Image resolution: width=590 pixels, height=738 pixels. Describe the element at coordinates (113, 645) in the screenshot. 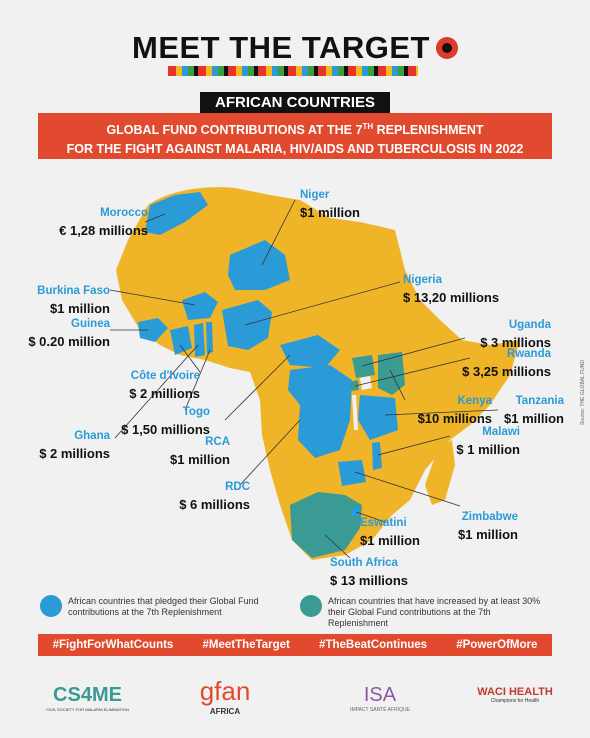

I see `hashtag: #FightForWhatCounts` at that location.